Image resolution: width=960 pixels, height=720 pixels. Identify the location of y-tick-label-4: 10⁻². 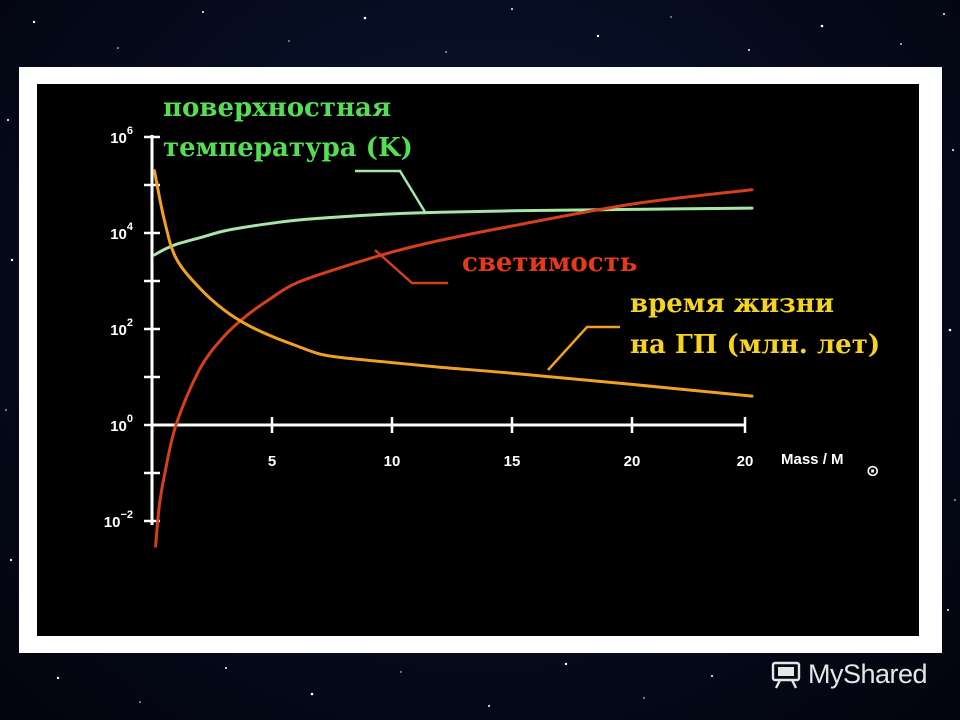
(118, 520).